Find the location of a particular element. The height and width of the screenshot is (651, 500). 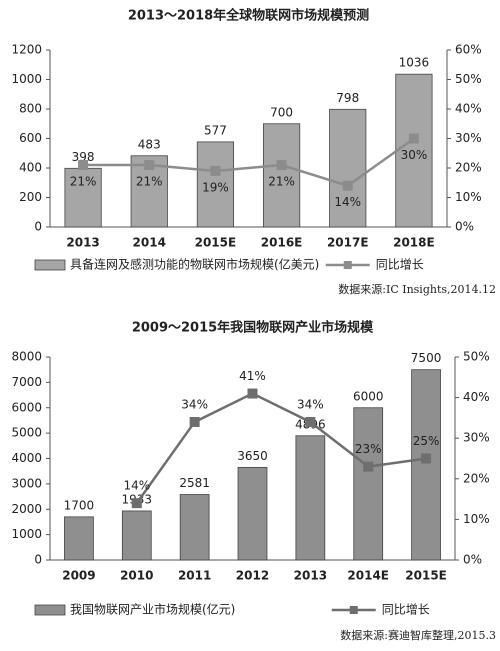

bar-label: 3650 is located at coordinates (252, 456).